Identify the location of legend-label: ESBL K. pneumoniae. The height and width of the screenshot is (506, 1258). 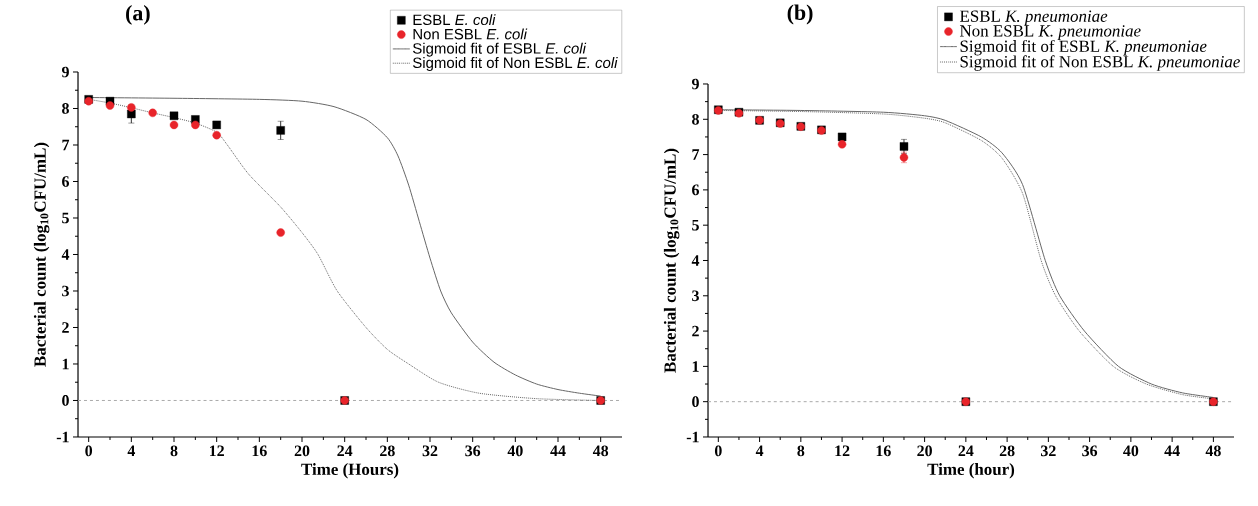
(1033, 18).